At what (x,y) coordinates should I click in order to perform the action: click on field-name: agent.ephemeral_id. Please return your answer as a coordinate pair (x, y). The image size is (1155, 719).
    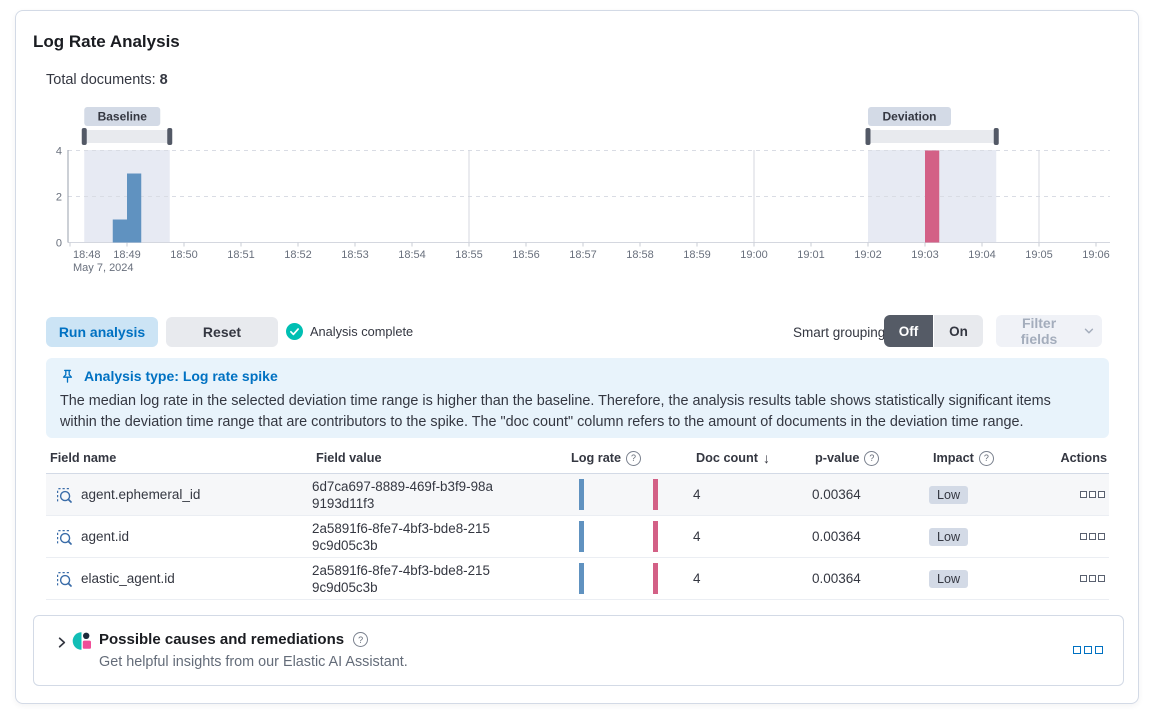
    Looking at the image, I should click on (141, 494).